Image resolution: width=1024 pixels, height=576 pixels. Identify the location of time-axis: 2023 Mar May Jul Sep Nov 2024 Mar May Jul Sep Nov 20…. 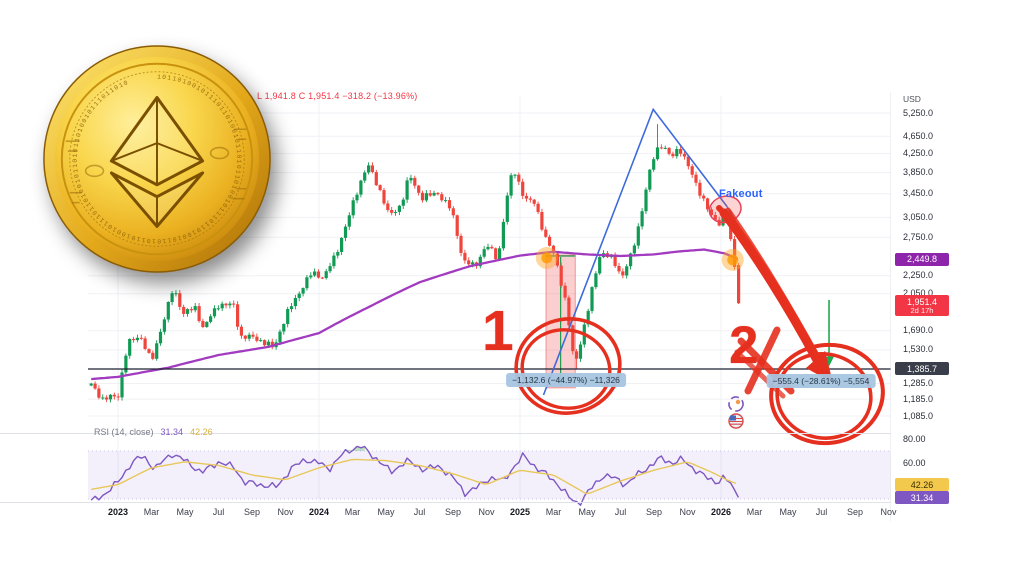
(448, 513).